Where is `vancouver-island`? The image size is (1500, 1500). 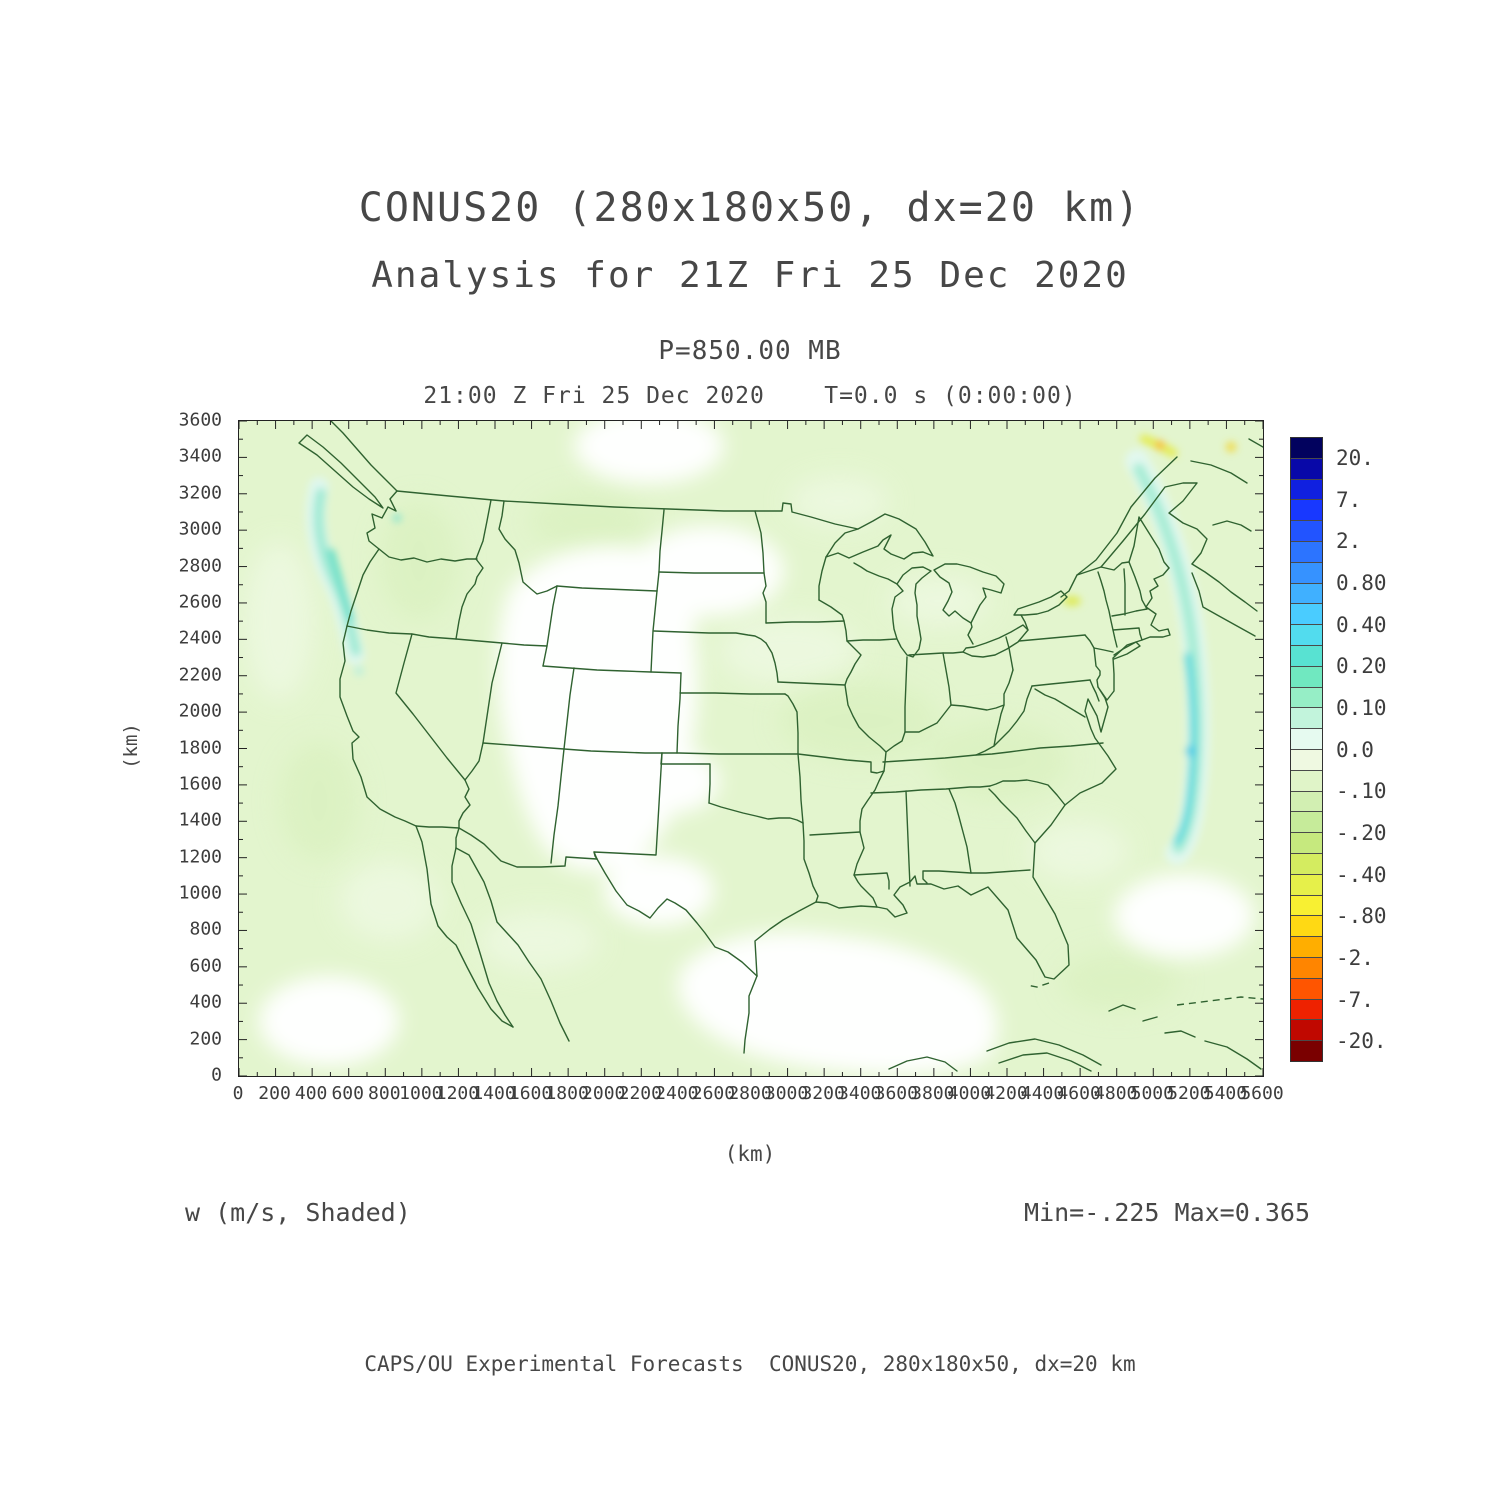
vancouver-island is located at coordinates (341, 471).